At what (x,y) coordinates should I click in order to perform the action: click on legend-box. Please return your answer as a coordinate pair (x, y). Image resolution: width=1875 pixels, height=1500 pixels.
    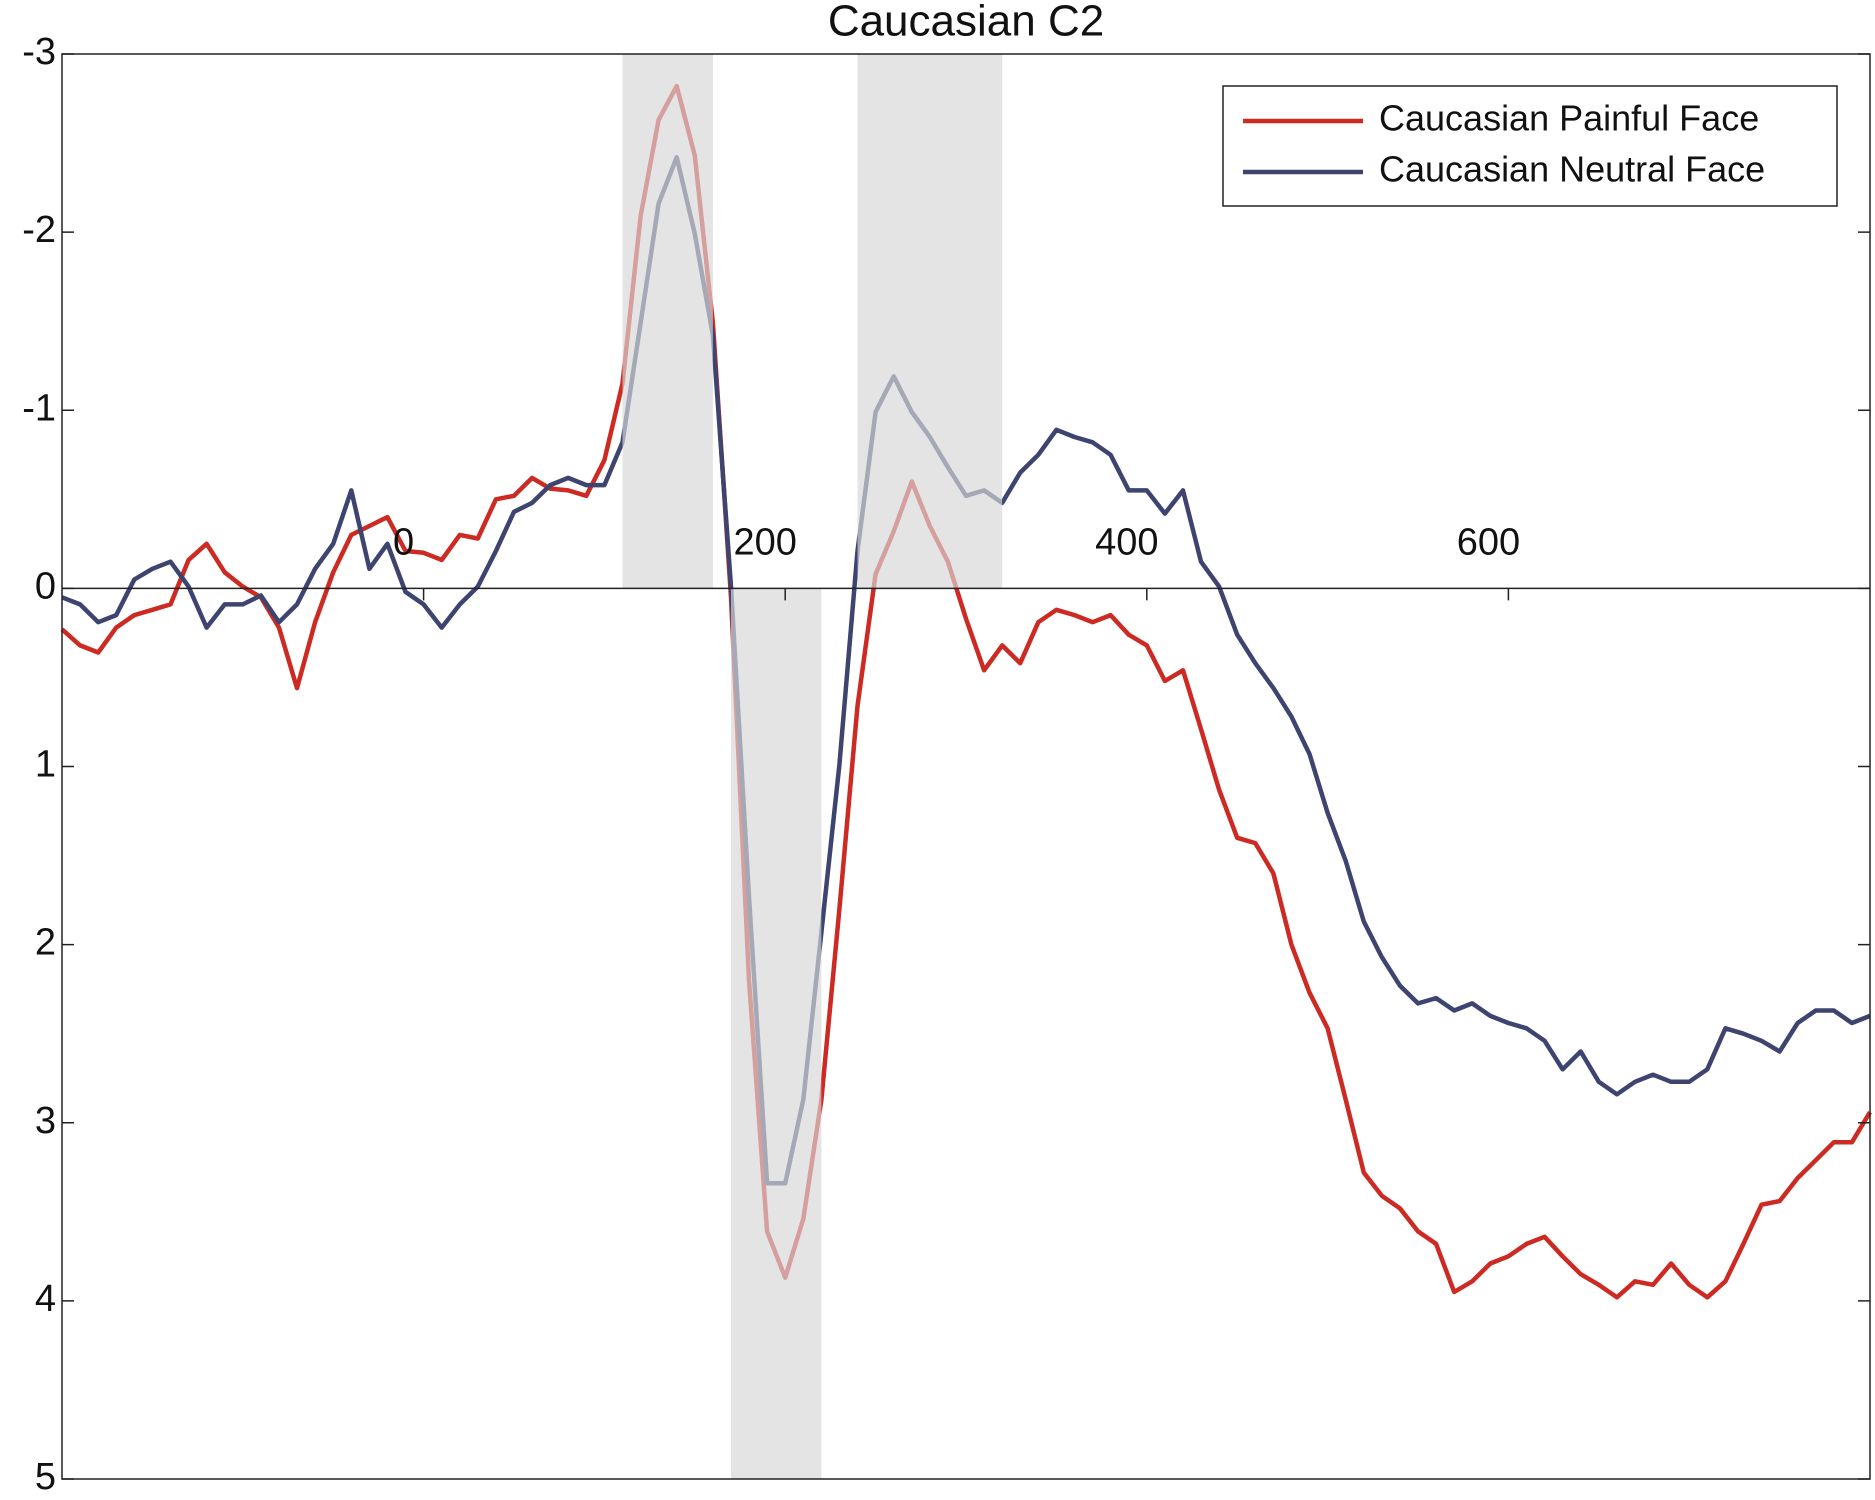
    Looking at the image, I should click on (1530, 146).